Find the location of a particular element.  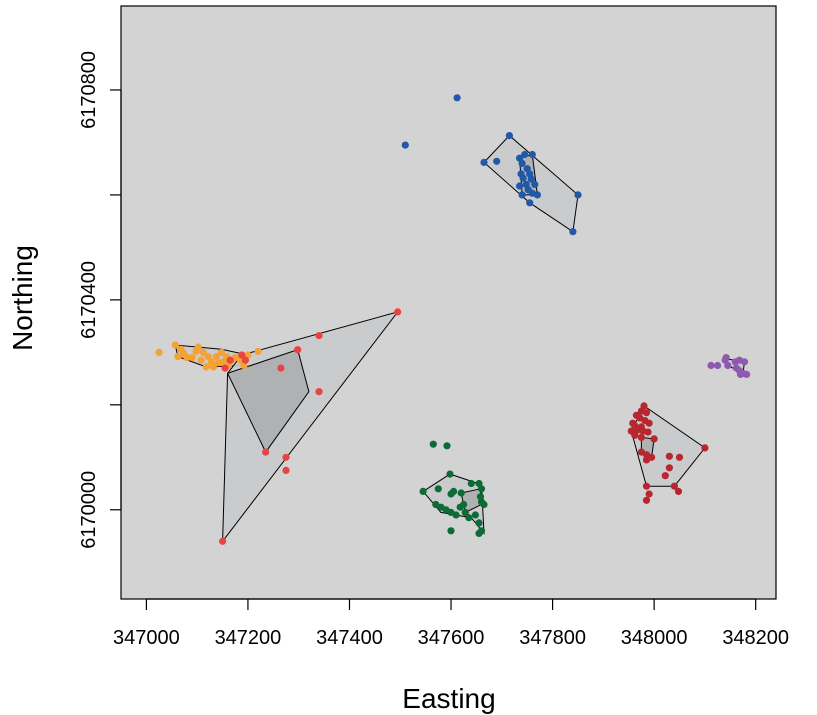

y-tick-label-2: 6170400 is located at coordinates (89, 300).